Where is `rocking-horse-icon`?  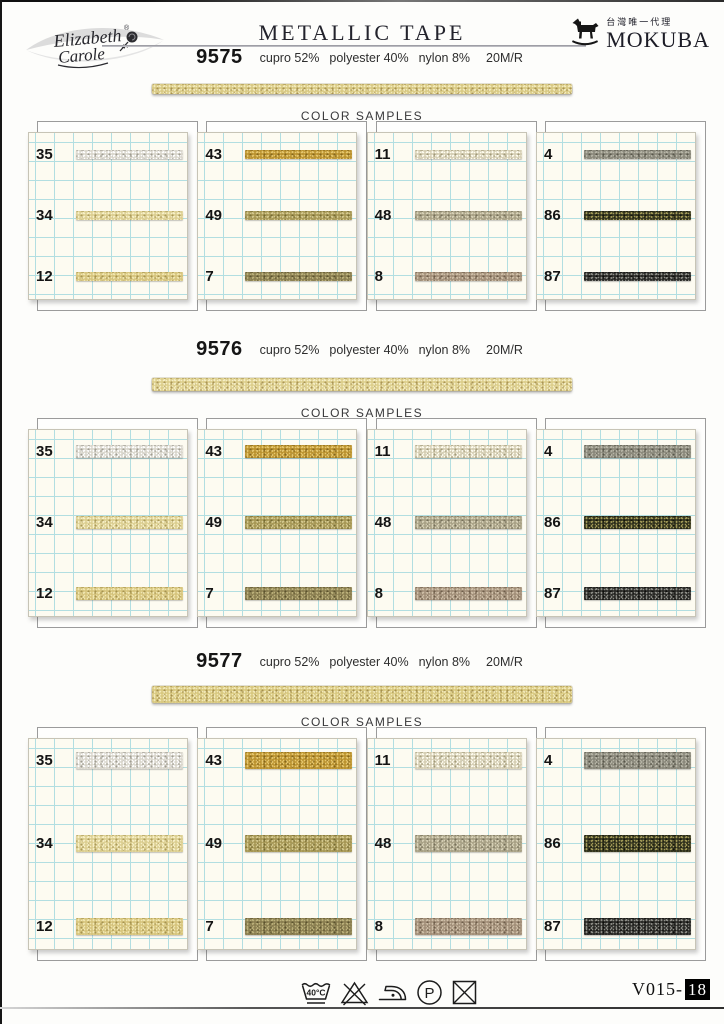 rocking-horse-icon is located at coordinates (585, 32).